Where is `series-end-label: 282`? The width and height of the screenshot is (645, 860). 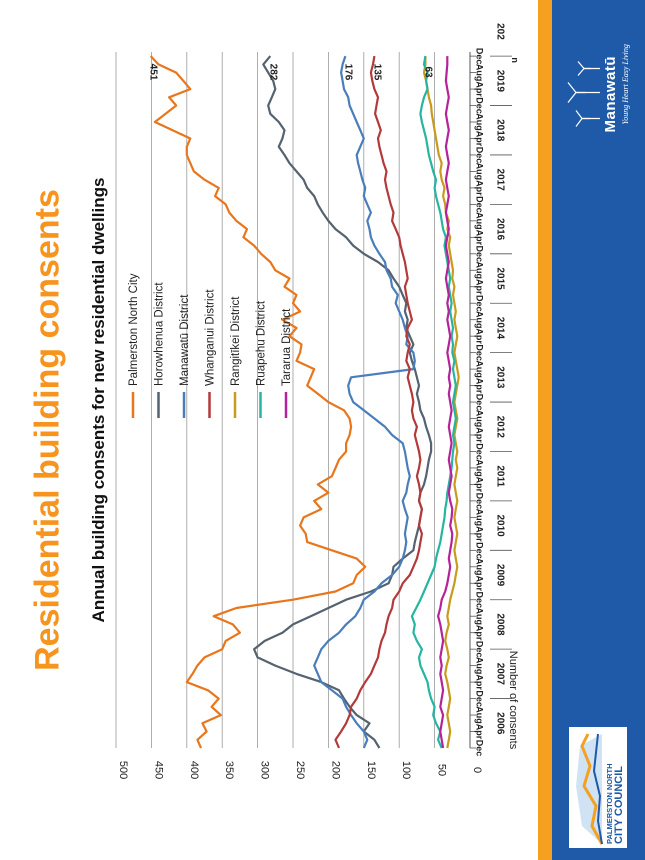 series-end-label: 282 is located at coordinates (272, 72).